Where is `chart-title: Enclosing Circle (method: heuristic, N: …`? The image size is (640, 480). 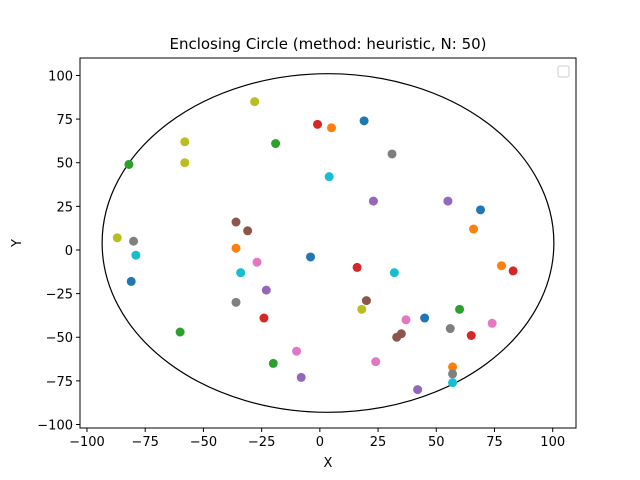 chart-title: Enclosing Circle (method: heuristic, N: … is located at coordinates (327, 44).